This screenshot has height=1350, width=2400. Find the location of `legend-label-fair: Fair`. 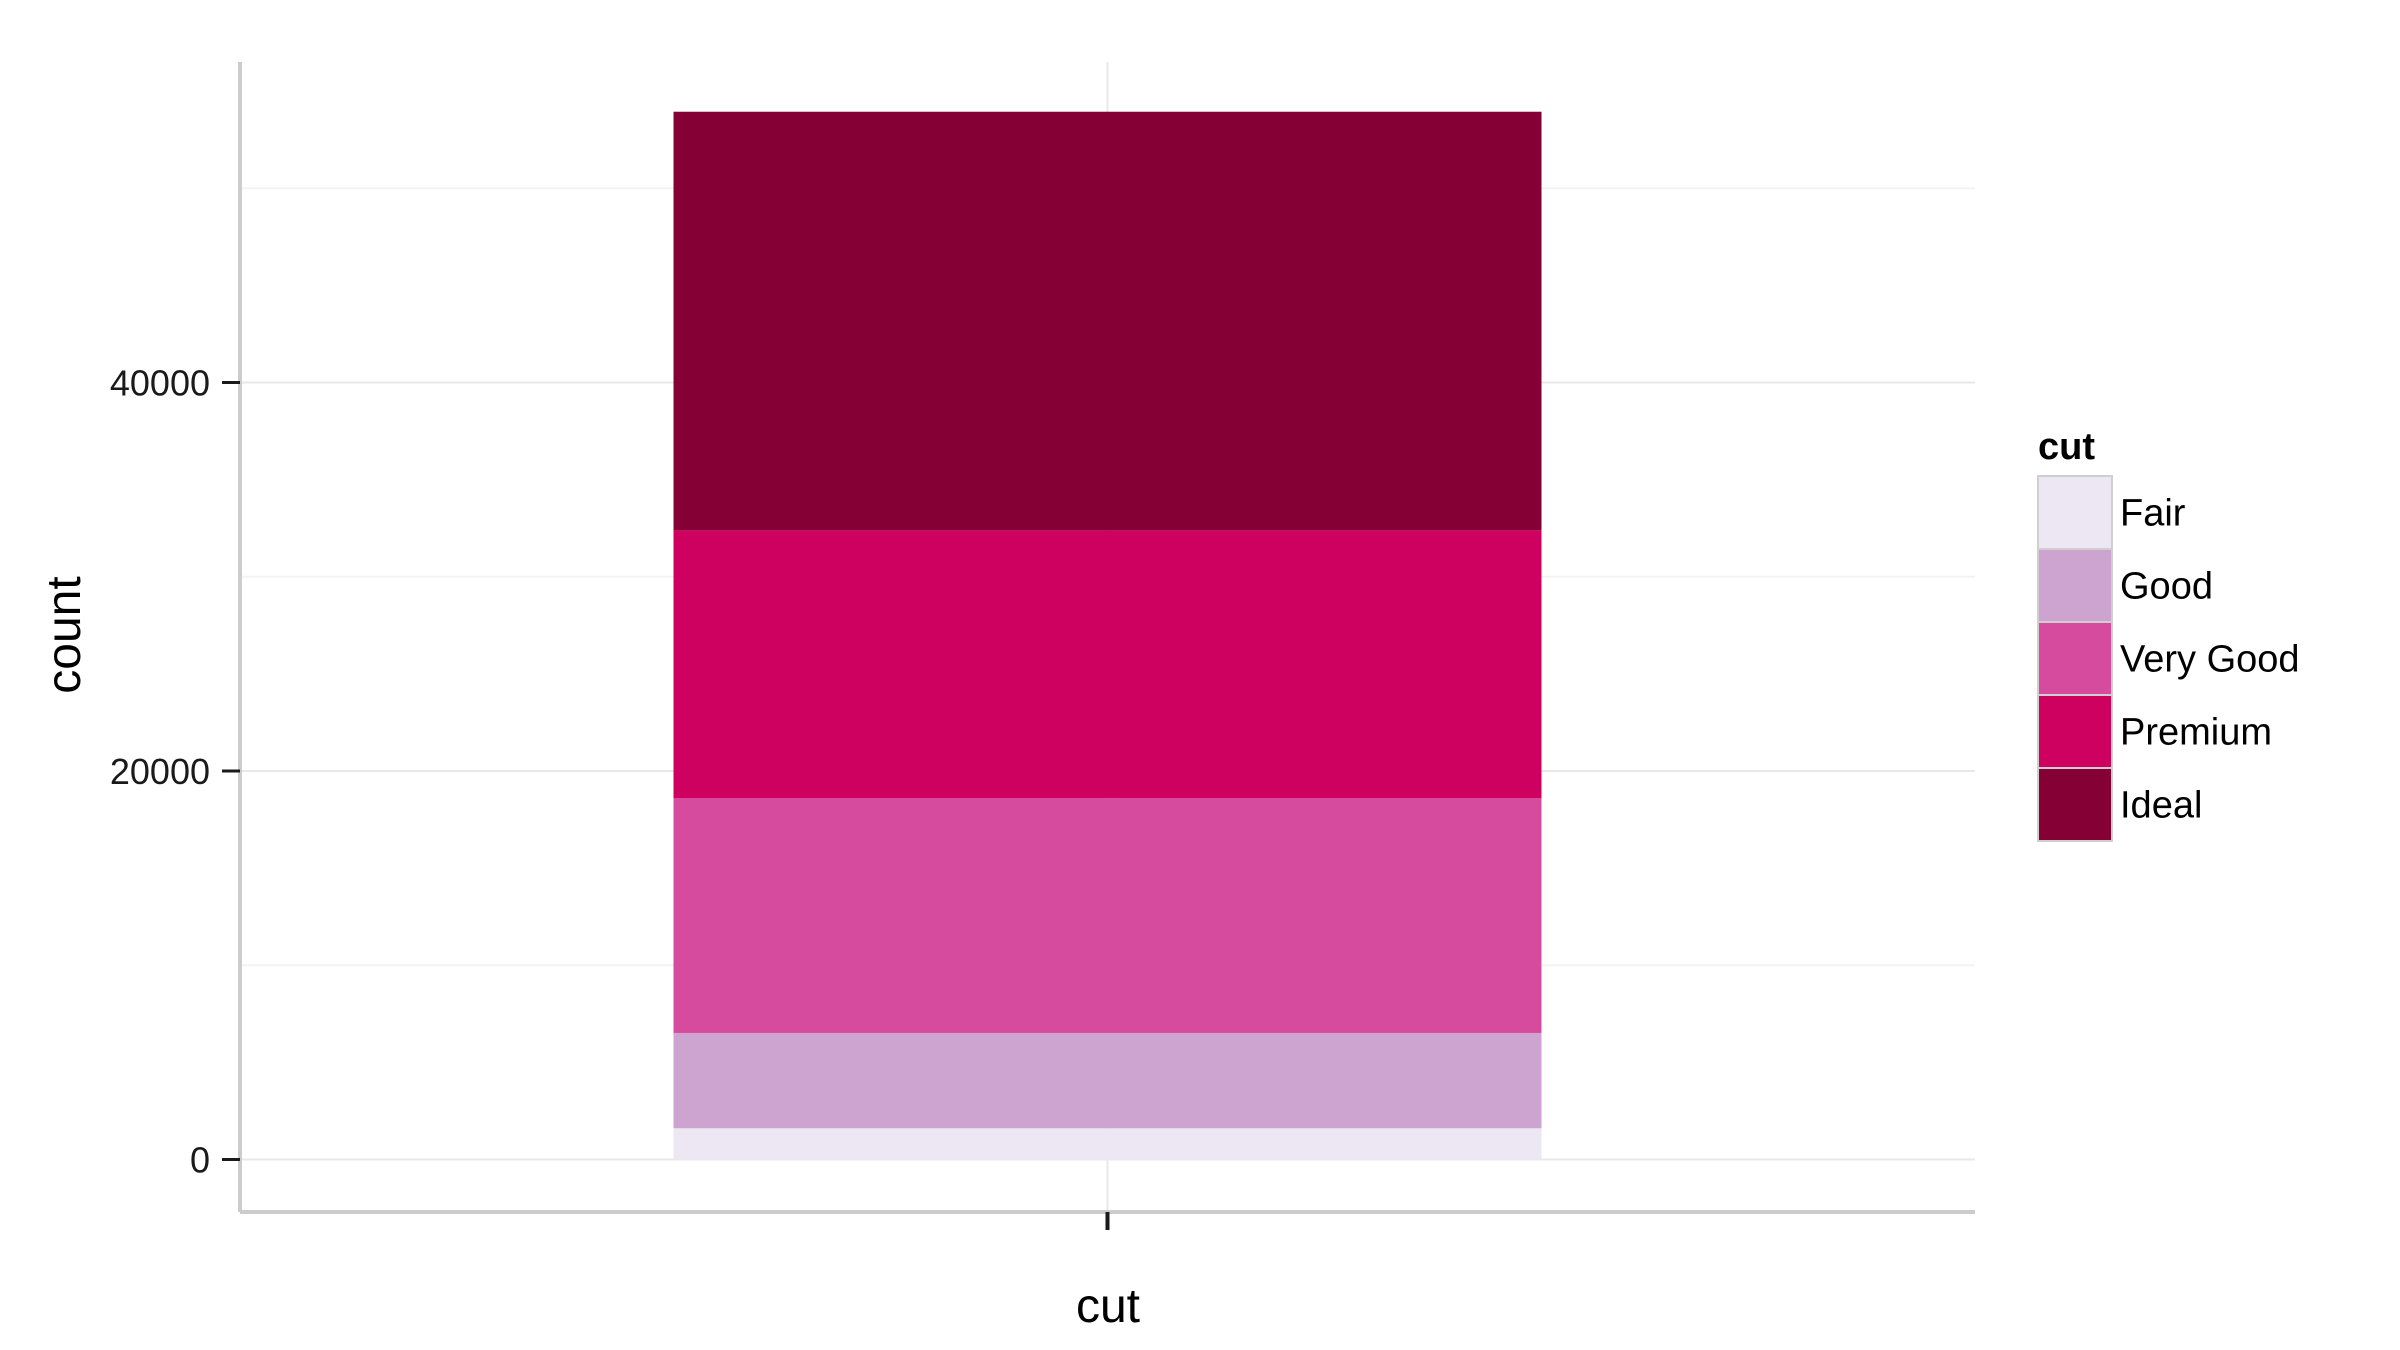

legend-label-fair: Fair is located at coordinates (2153, 514).